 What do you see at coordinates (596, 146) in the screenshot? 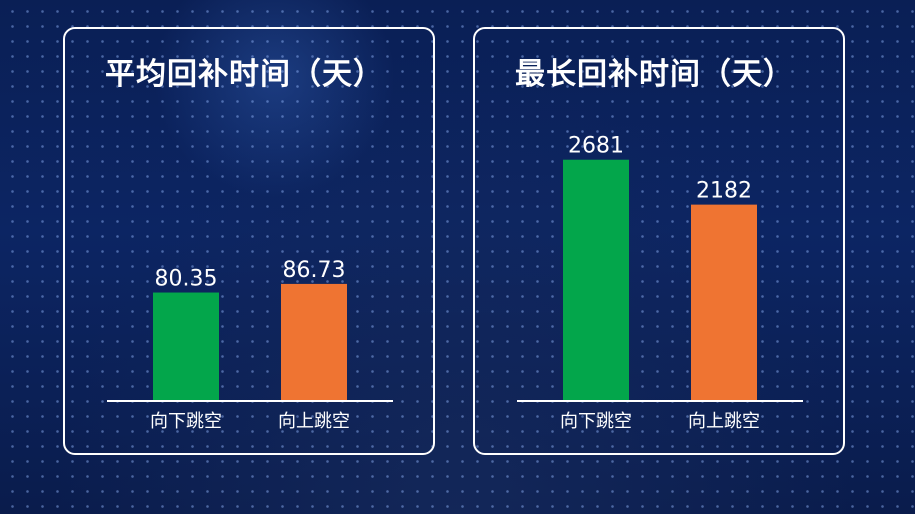
I see `bar-value-label: 2681` at bounding box center [596, 146].